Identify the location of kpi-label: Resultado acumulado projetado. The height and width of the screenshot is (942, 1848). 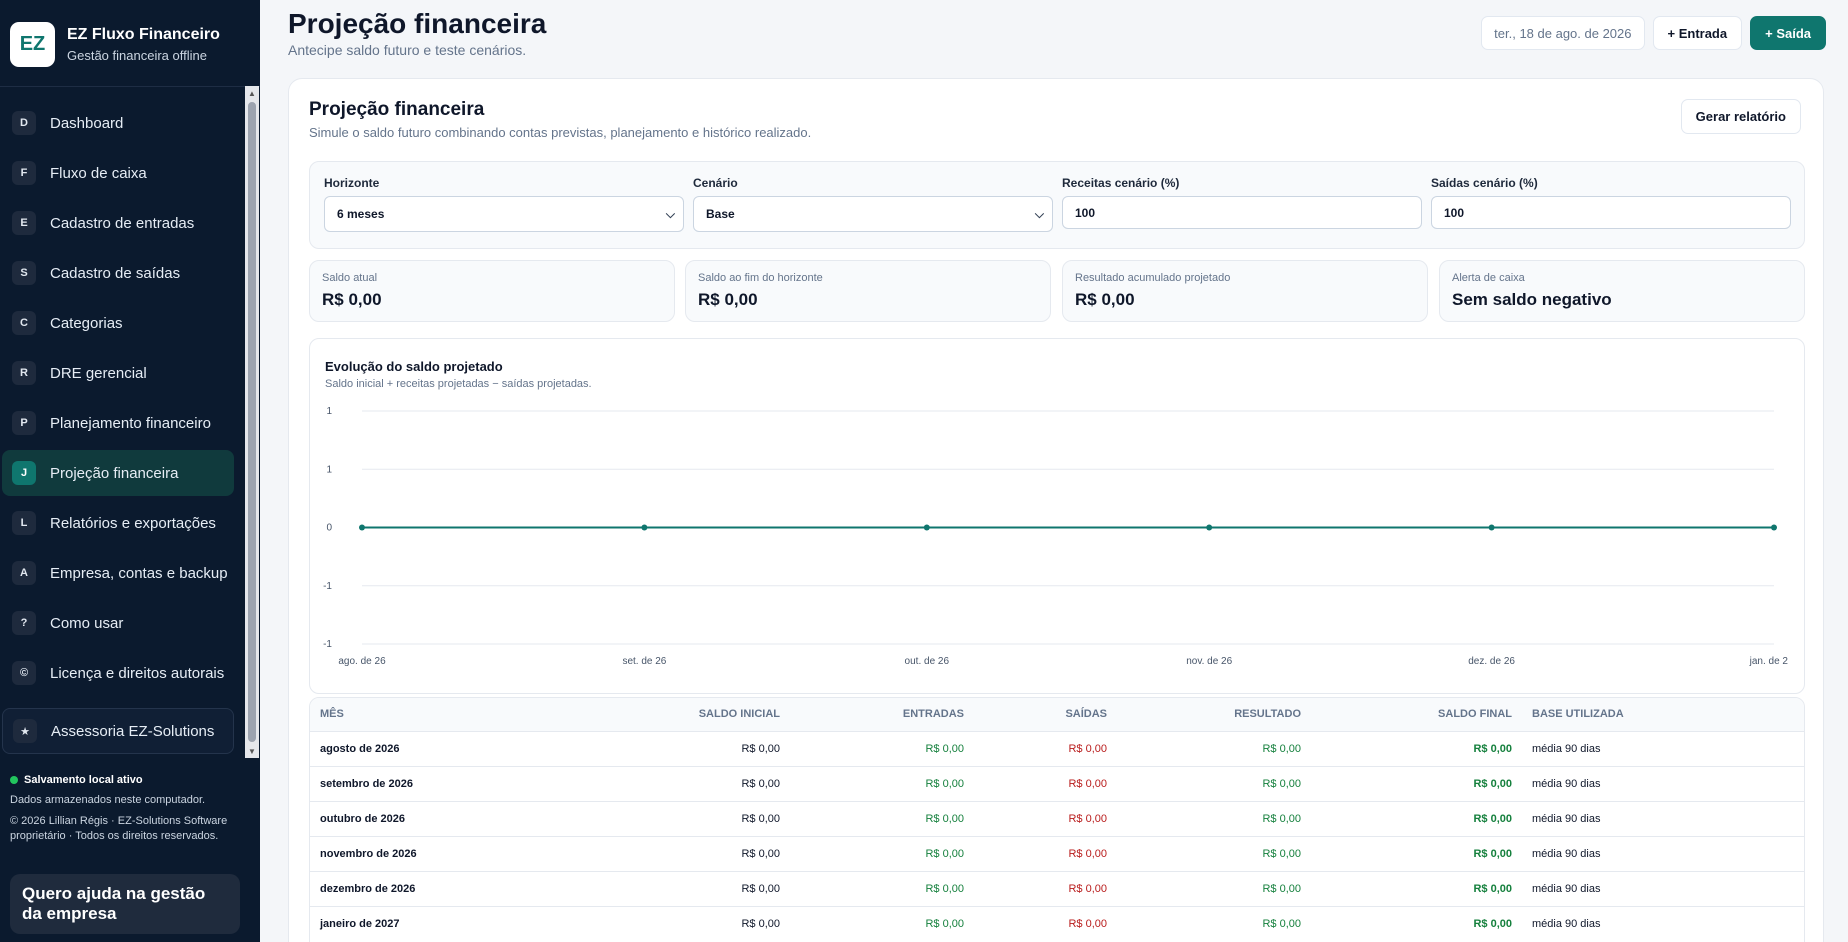
(1153, 278).